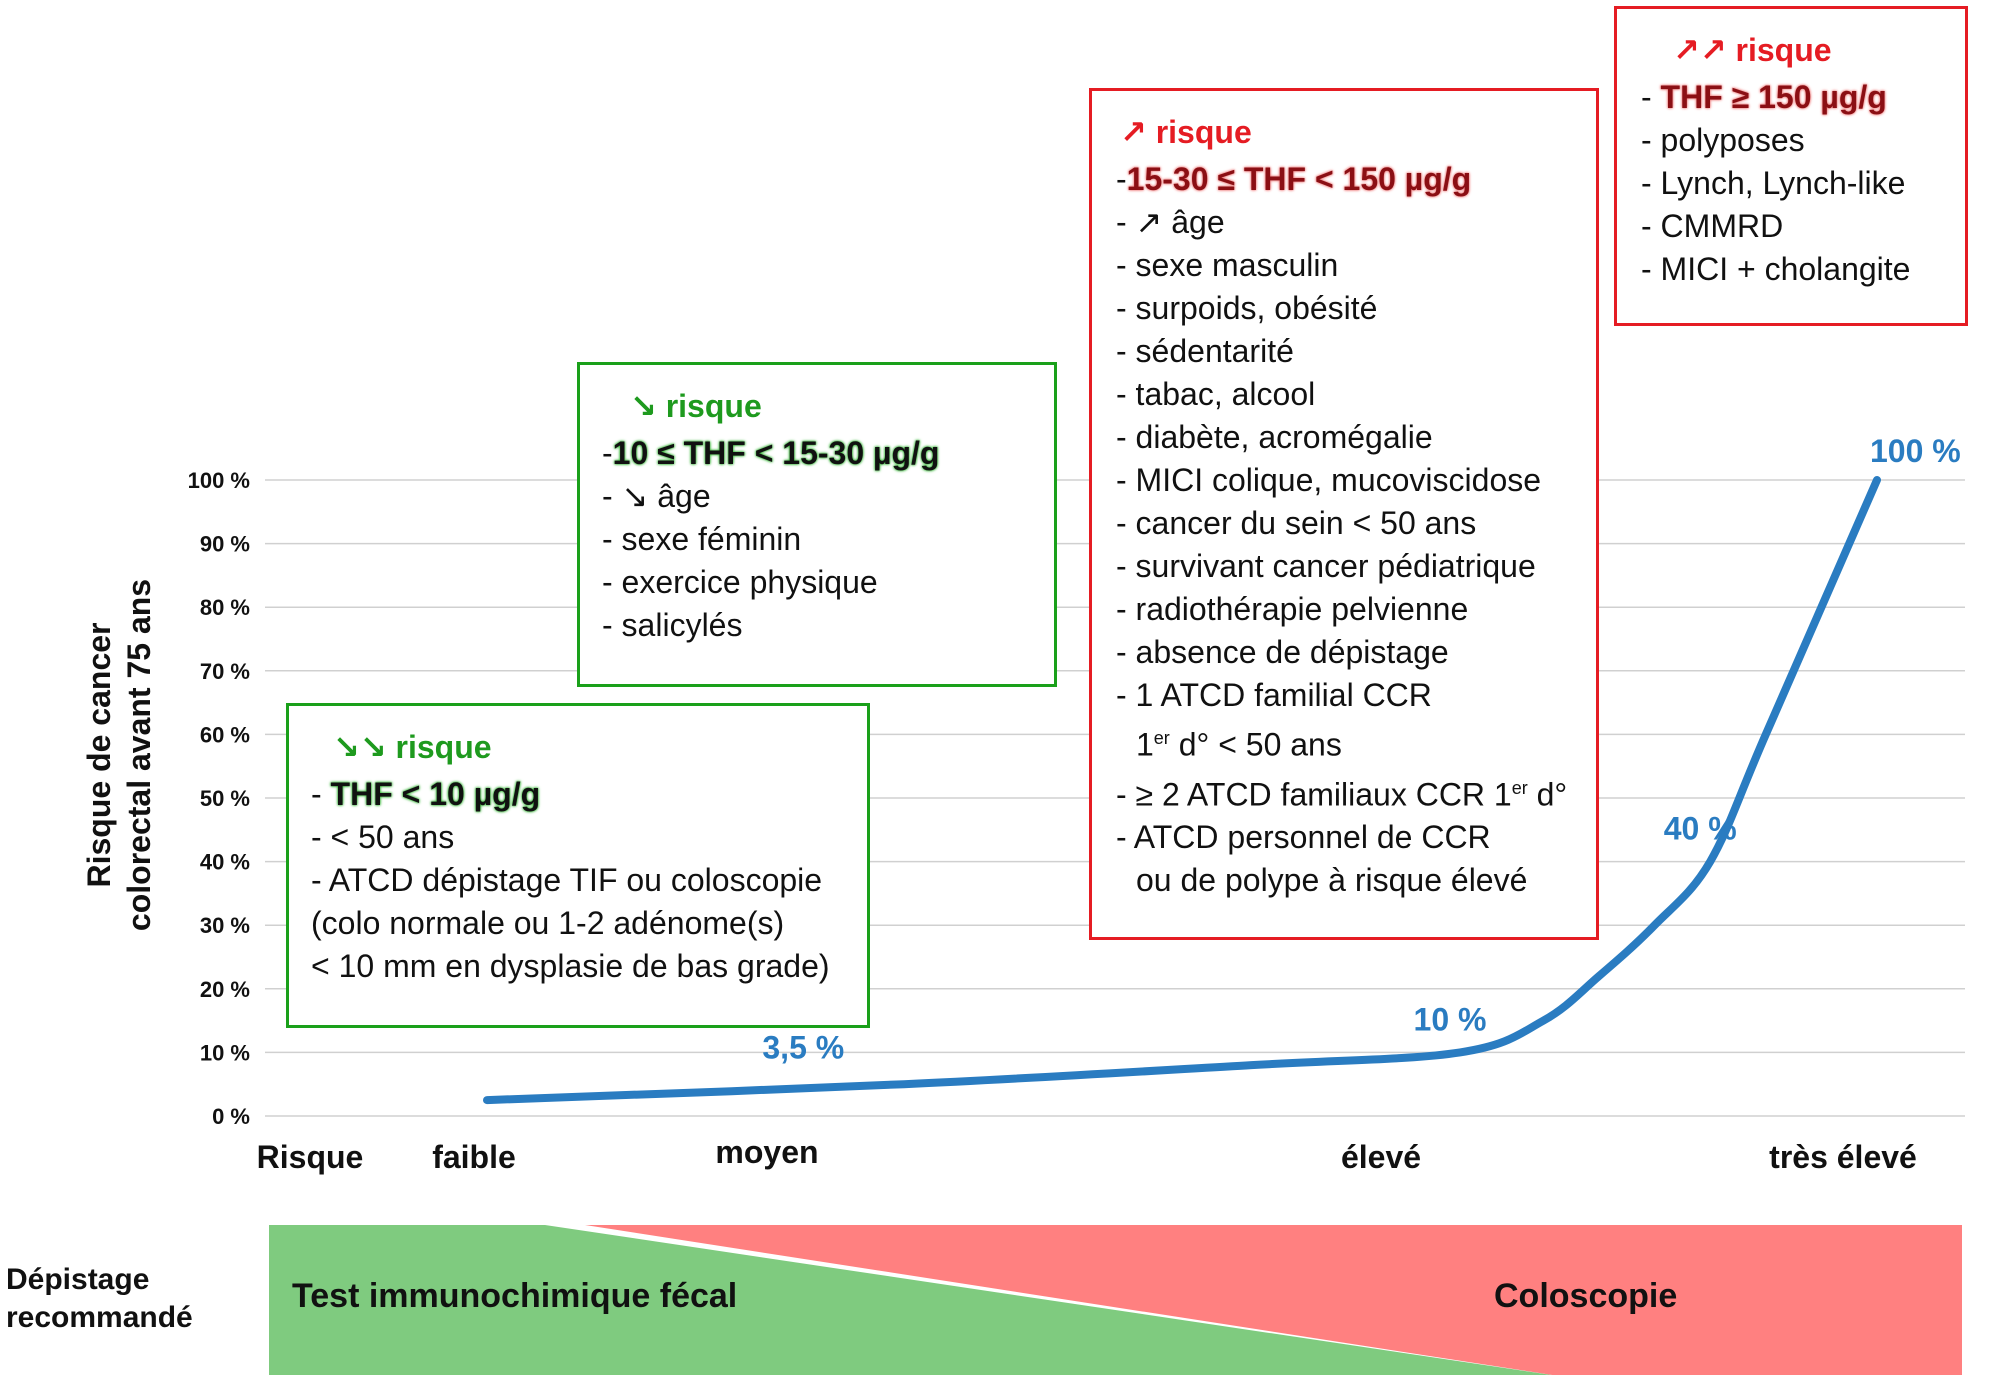  What do you see at coordinates (1205, 351) in the screenshot?
I see `high-item: - sédentarité` at bounding box center [1205, 351].